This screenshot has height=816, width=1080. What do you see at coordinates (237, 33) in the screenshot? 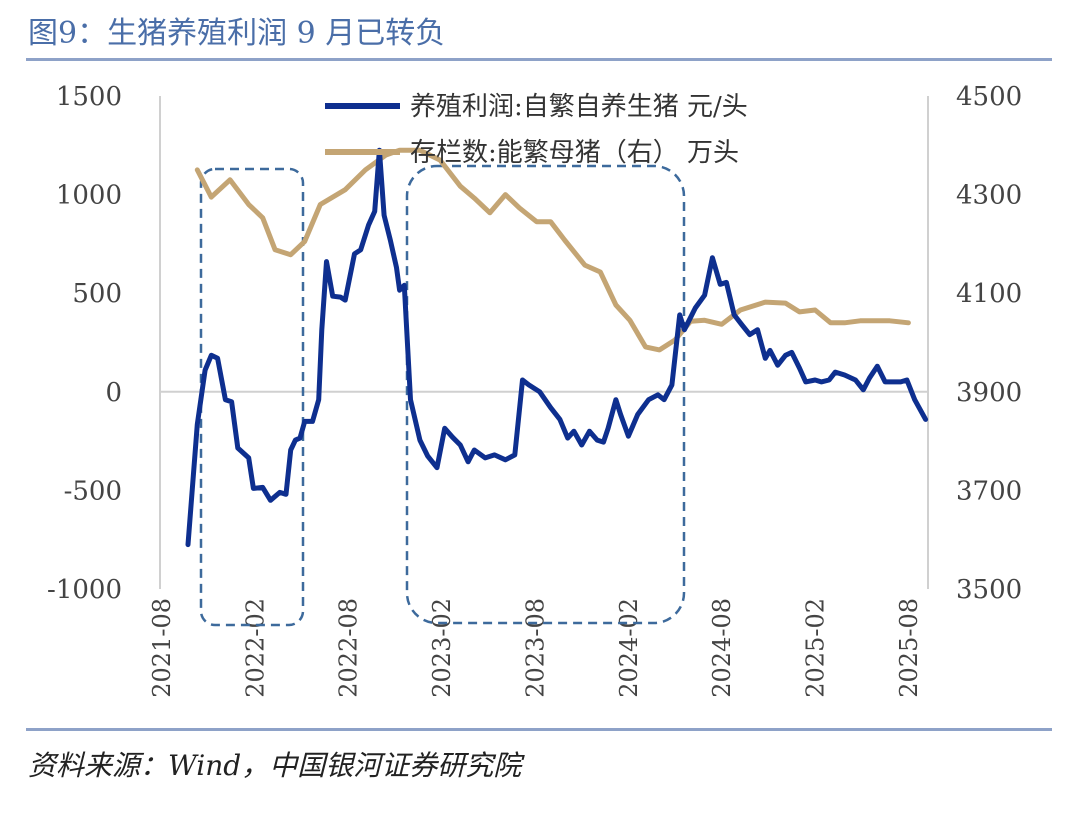
I see `figure-title: 图9：生猪养殖利润 9 月已转负` at bounding box center [237, 33].